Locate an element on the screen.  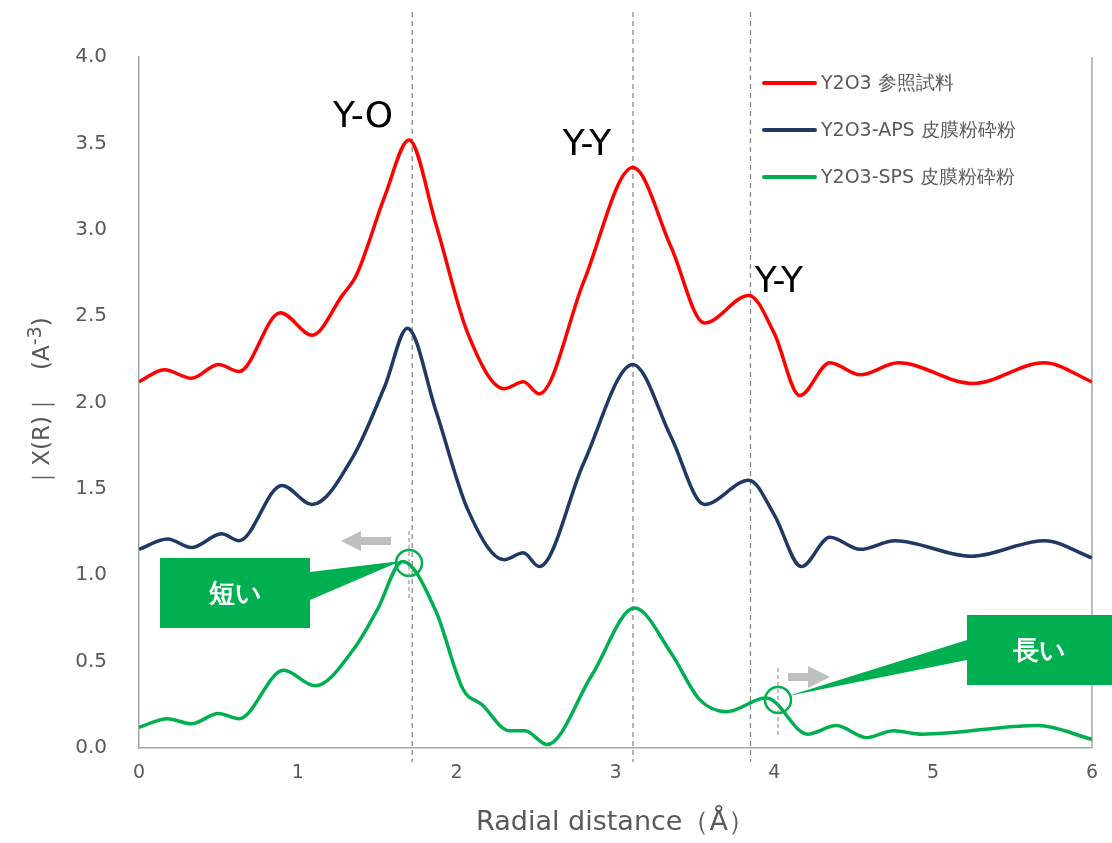
x-tick-label: 0 is located at coordinates (139, 771).